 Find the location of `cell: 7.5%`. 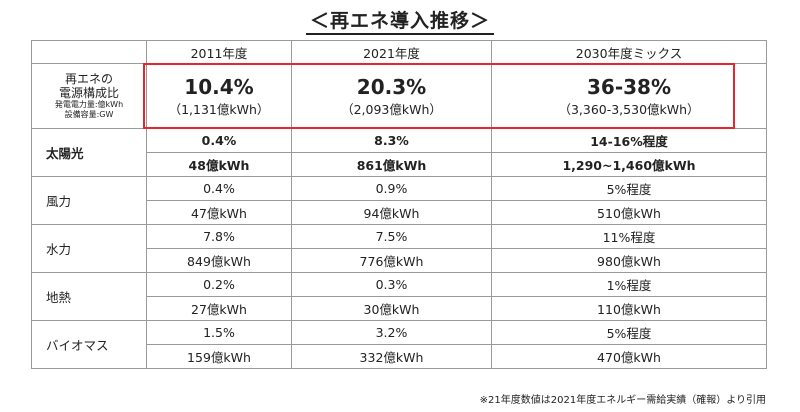

cell: 7.5% is located at coordinates (391, 236).